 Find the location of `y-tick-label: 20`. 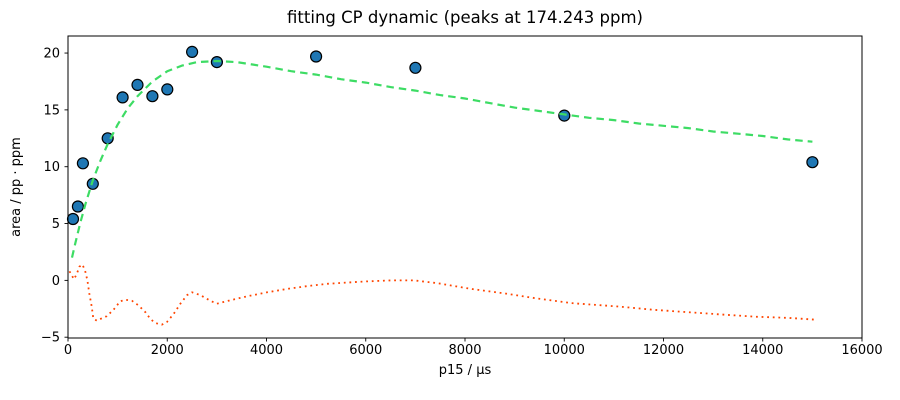

y-tick-label: 20 is located at coordinates (51, 54).